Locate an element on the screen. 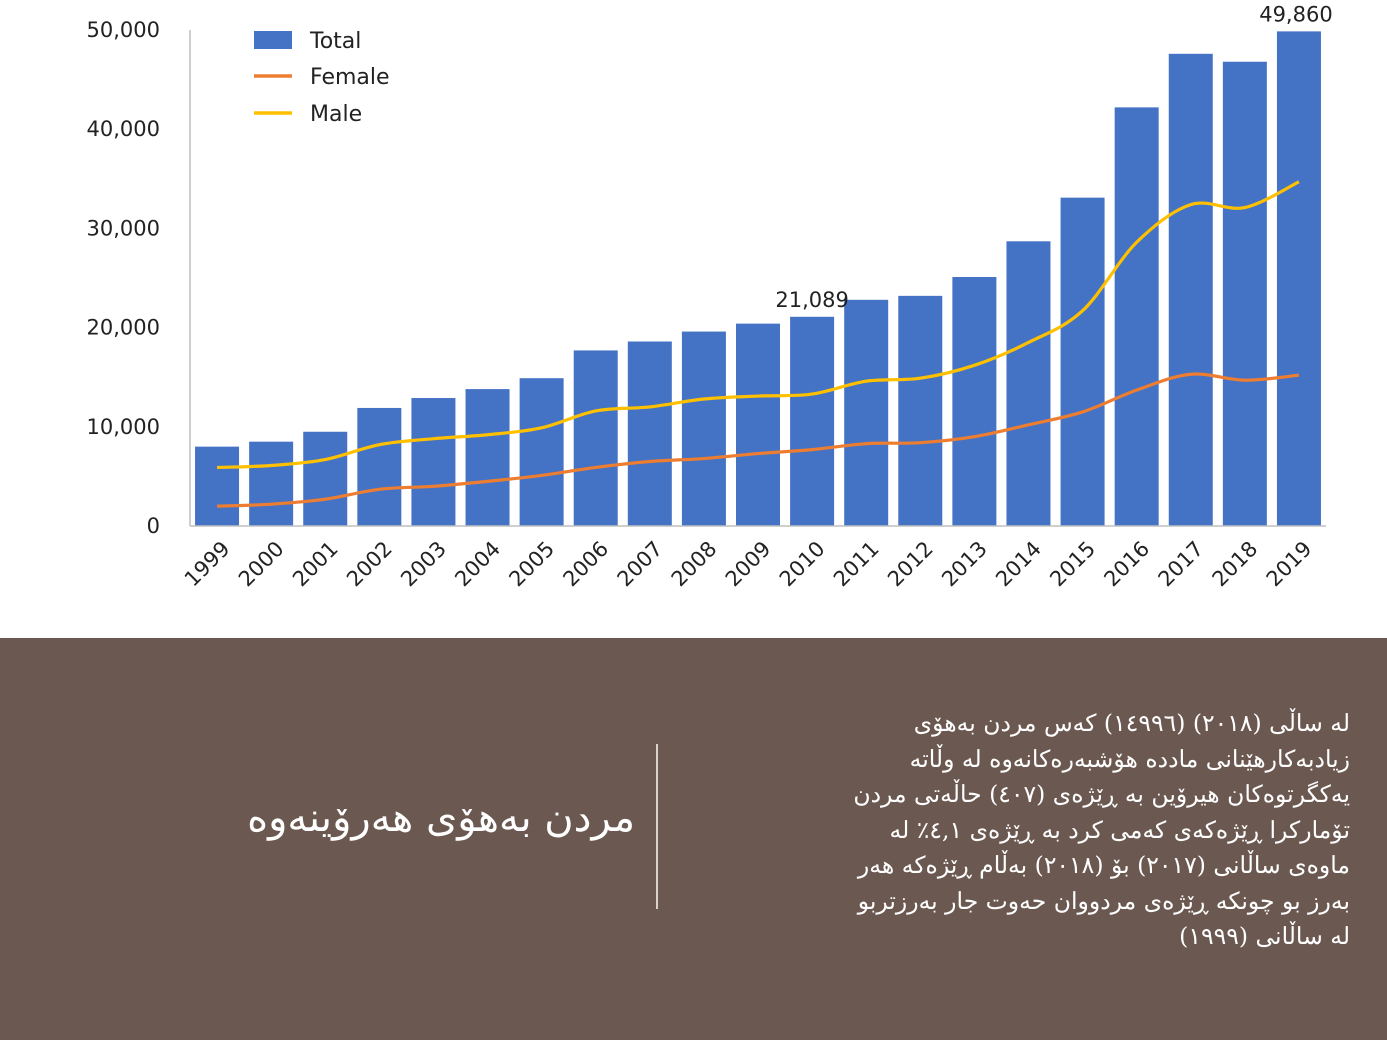 The height and width of the screenshot is (1040, 1387). x-tick-label: 2019 is located at coordinates (1289, 564).